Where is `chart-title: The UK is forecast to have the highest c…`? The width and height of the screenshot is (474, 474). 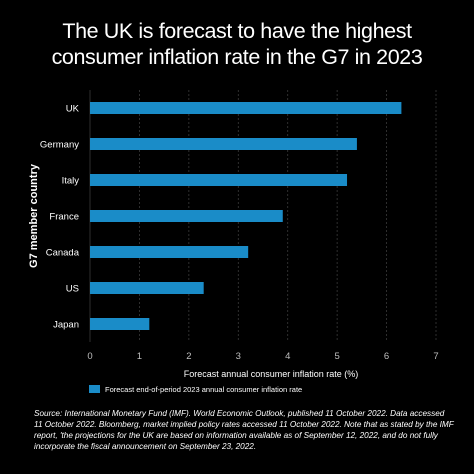
chart-title: The UK is forecast to have the highest c… is located at coordinates (237, 44).